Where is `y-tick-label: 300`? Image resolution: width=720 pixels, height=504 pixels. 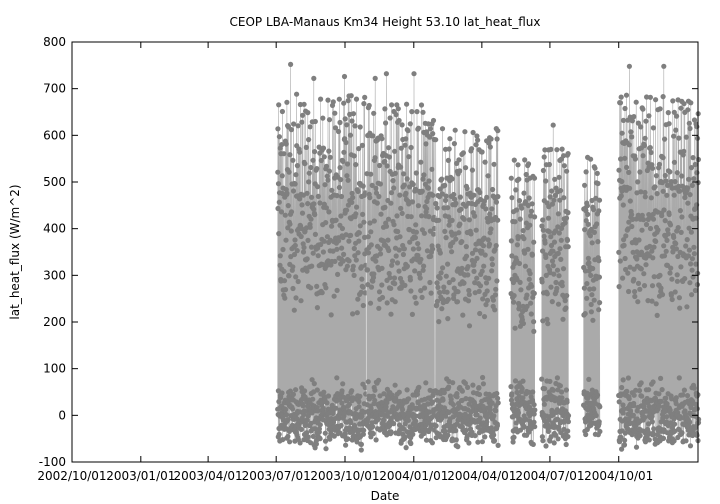
y-tick-label: 300 is located at coordinates (54, 275).